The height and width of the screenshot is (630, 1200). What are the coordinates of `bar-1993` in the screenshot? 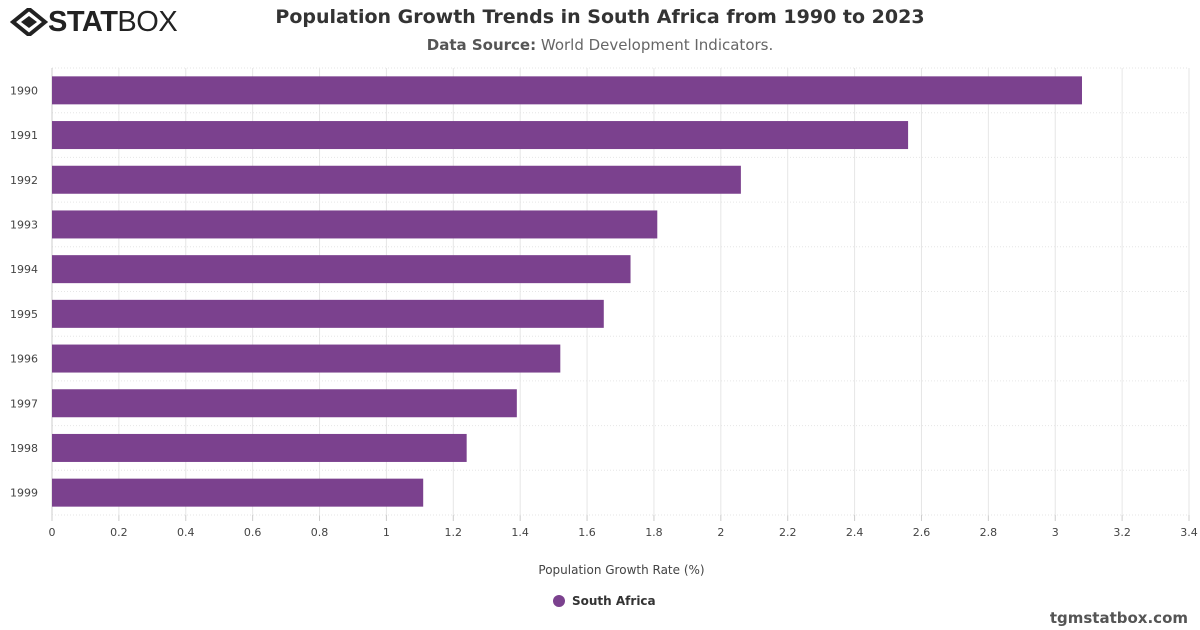 It's located at (355, 224).